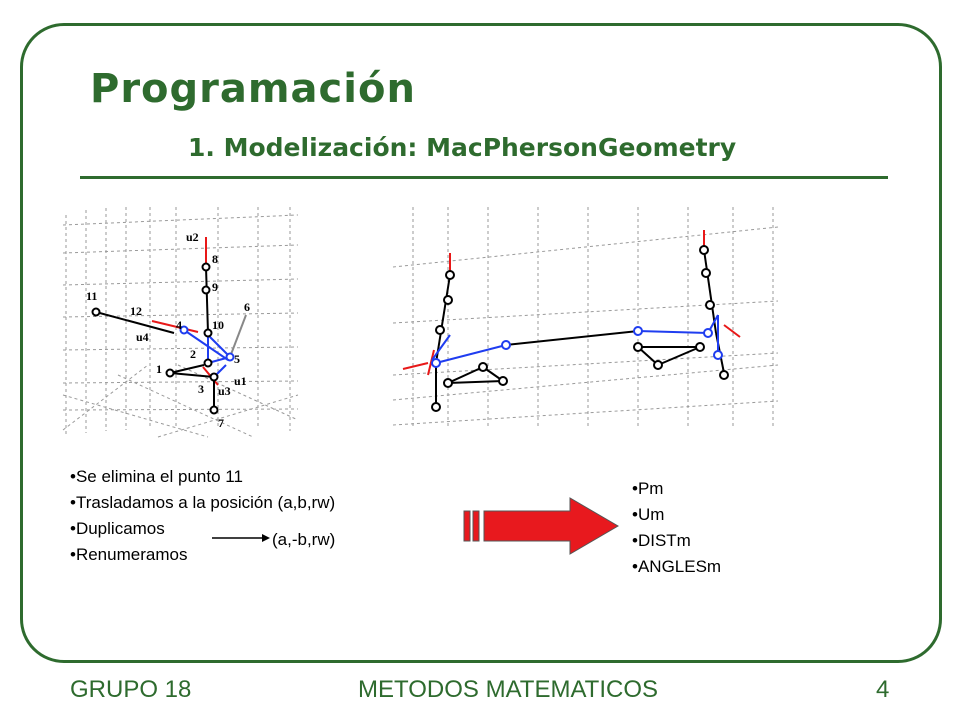 This screenshot has height=720, width=960. I want to click on label-1: 1, so click(159, 369).